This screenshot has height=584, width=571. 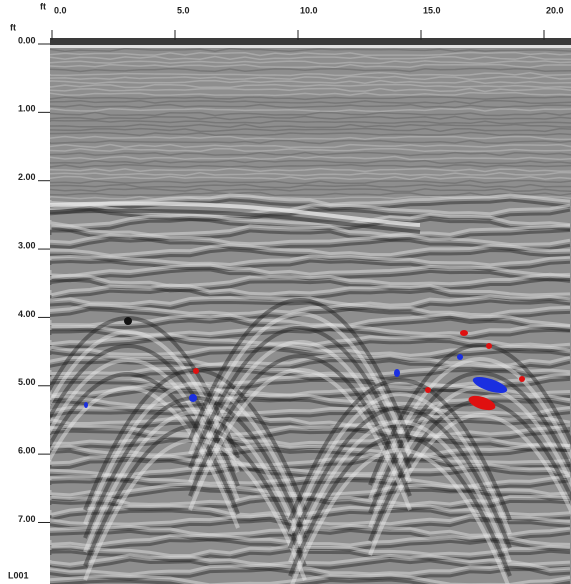 I want to click on x-tick-label: 10.0, so click(x=309, y=10).